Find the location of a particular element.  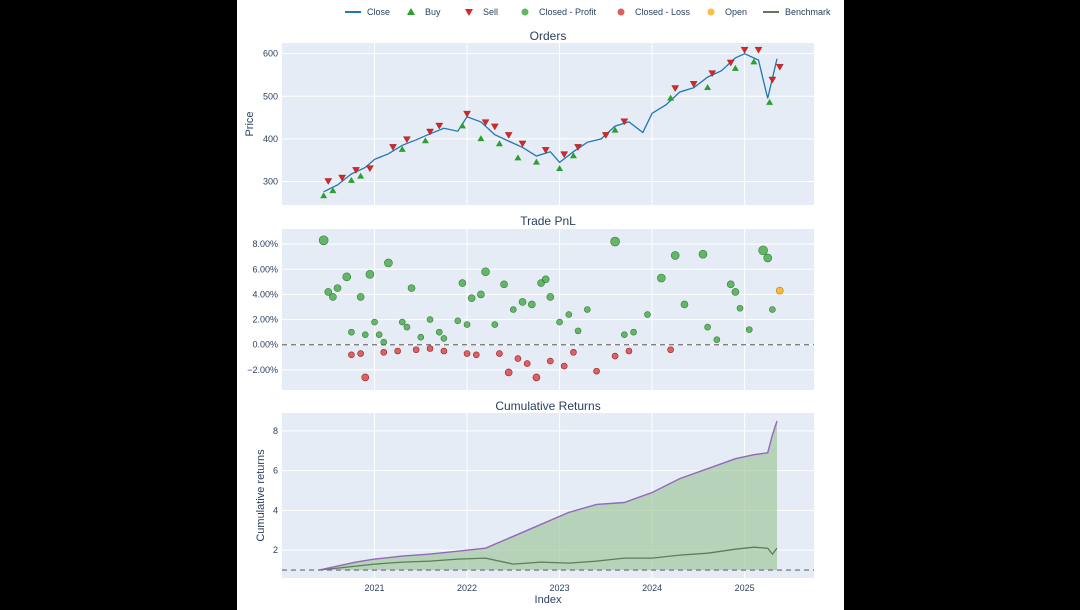

legend-item: Closed - Profit is located at coordinates (559, 12).